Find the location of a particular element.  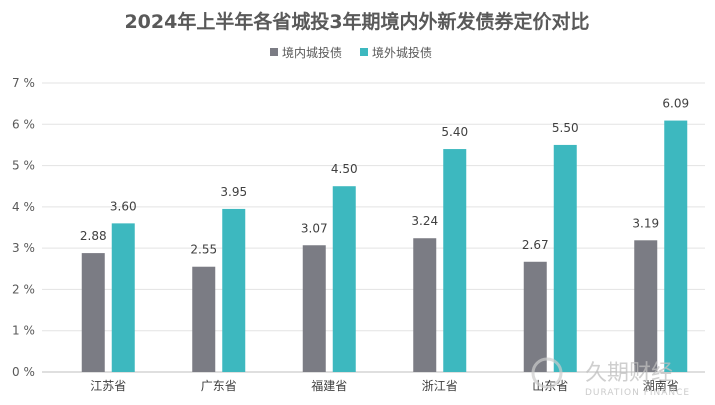

data-label: 3.19 is located at coordinates (645, 223).